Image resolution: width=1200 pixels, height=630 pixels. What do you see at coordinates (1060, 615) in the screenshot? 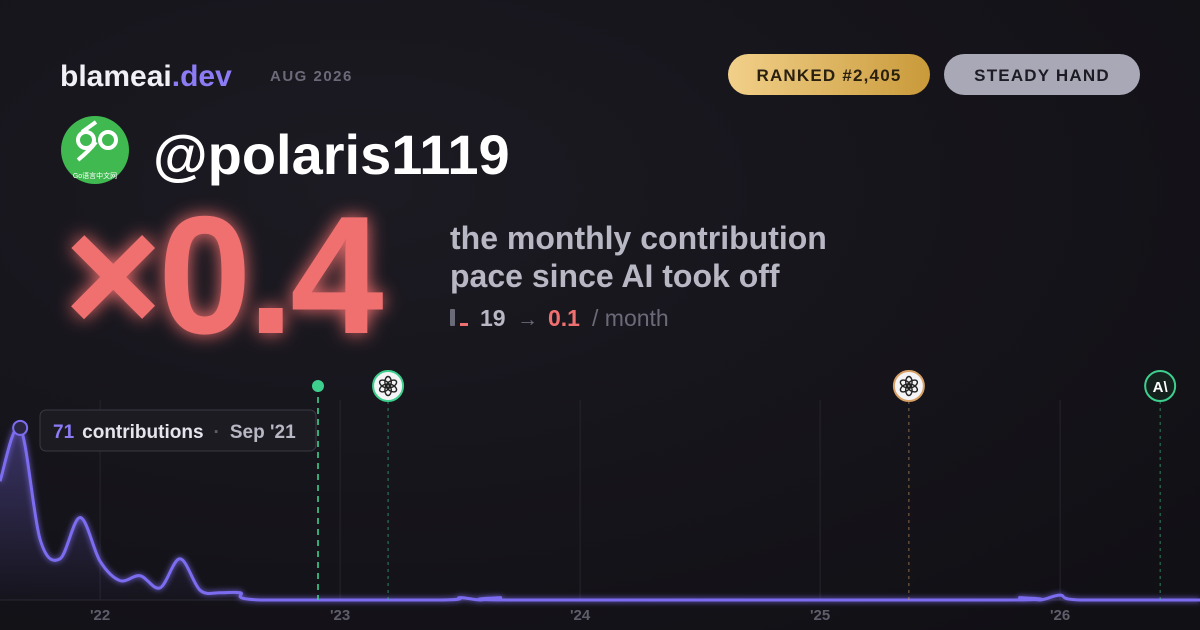
I see `x-tick-label: '26` at bounding box center [1060, 615].